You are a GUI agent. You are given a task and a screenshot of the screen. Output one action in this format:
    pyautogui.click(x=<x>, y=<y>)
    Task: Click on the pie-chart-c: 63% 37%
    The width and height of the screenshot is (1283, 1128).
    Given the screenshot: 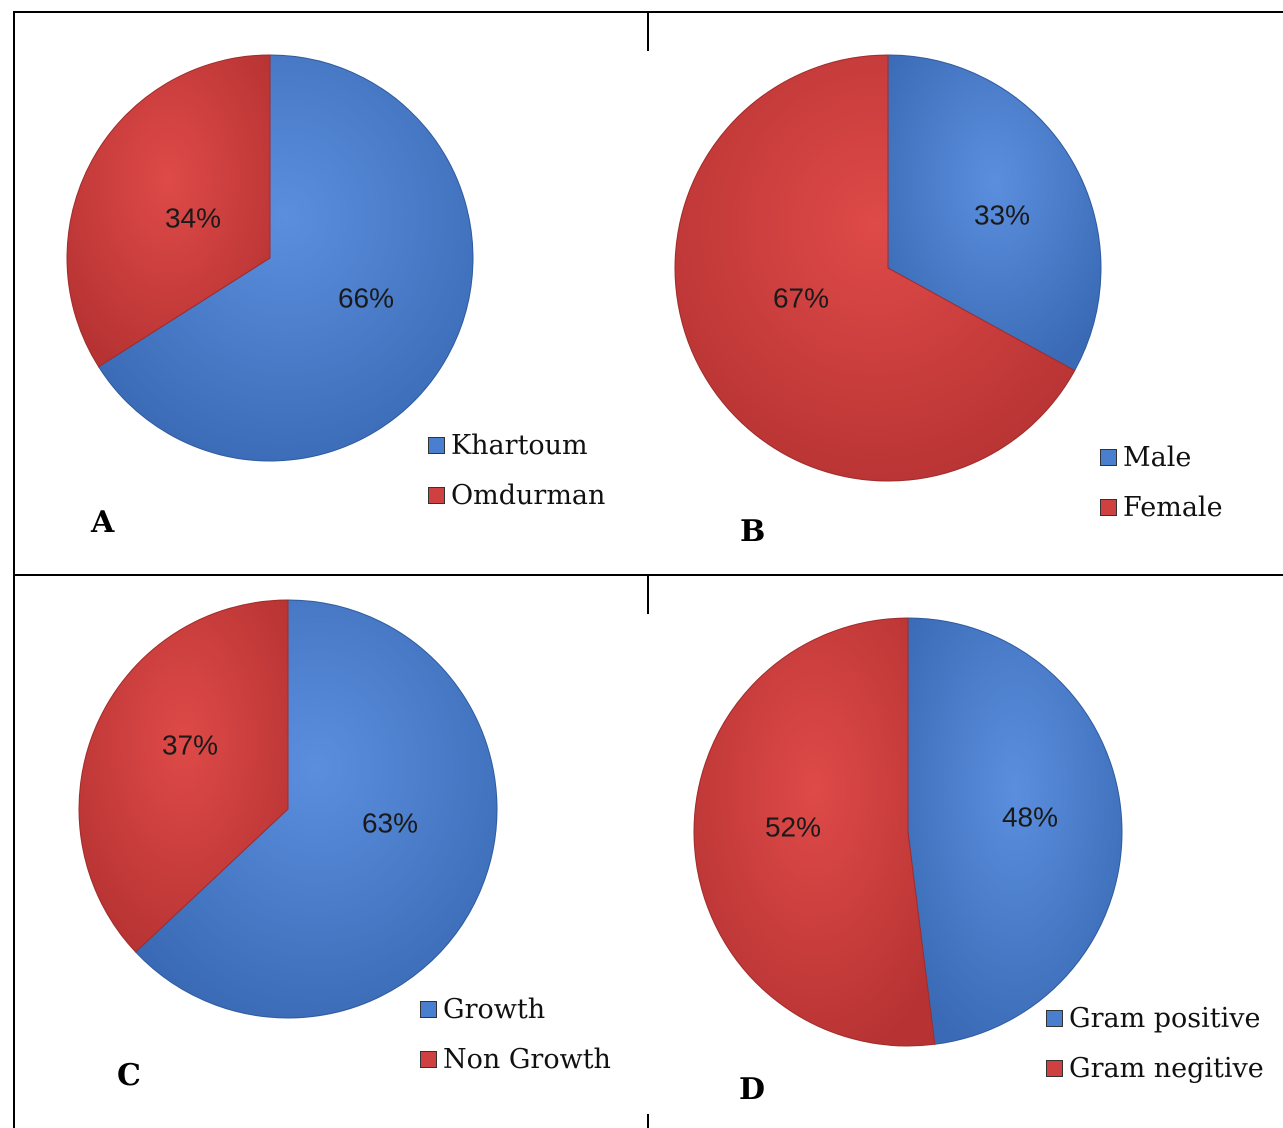 What is the action you would take?
    pyautogui.click(x=288, y=809)
    